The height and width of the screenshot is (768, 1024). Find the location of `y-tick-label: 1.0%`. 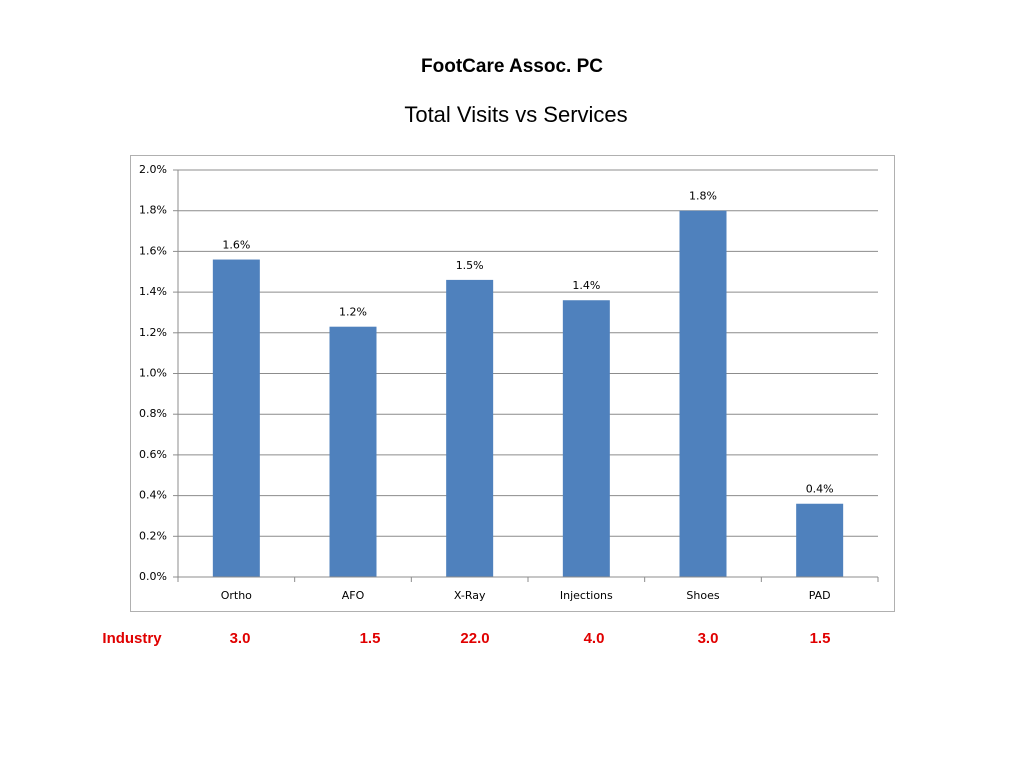

y-tick-label: 1.0% is located at coordinates (153, 373).